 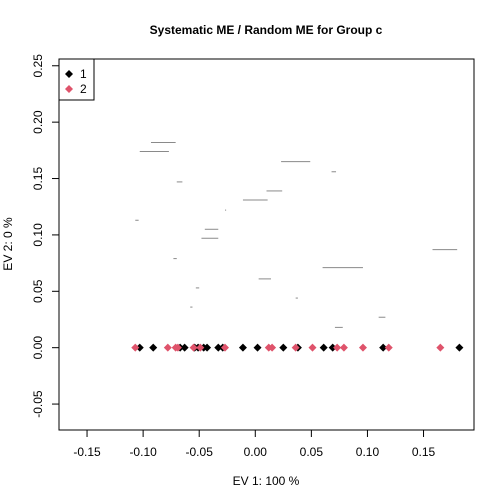 I want to click on y-tick-label: -0.05, so click(x=38, y=404).